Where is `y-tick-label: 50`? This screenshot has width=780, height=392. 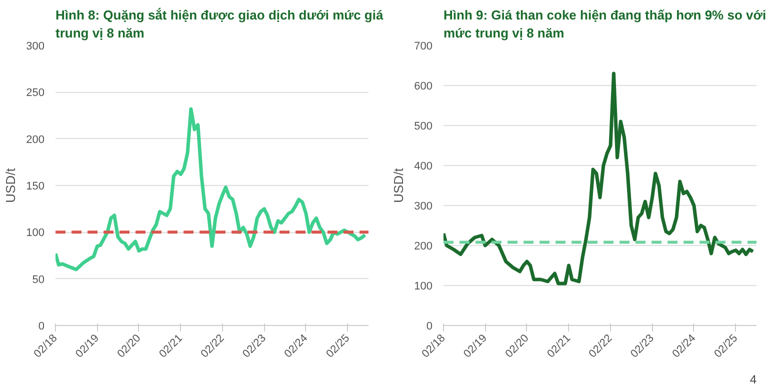
y-tick-label: 50 is located at coordinates (38, 280).